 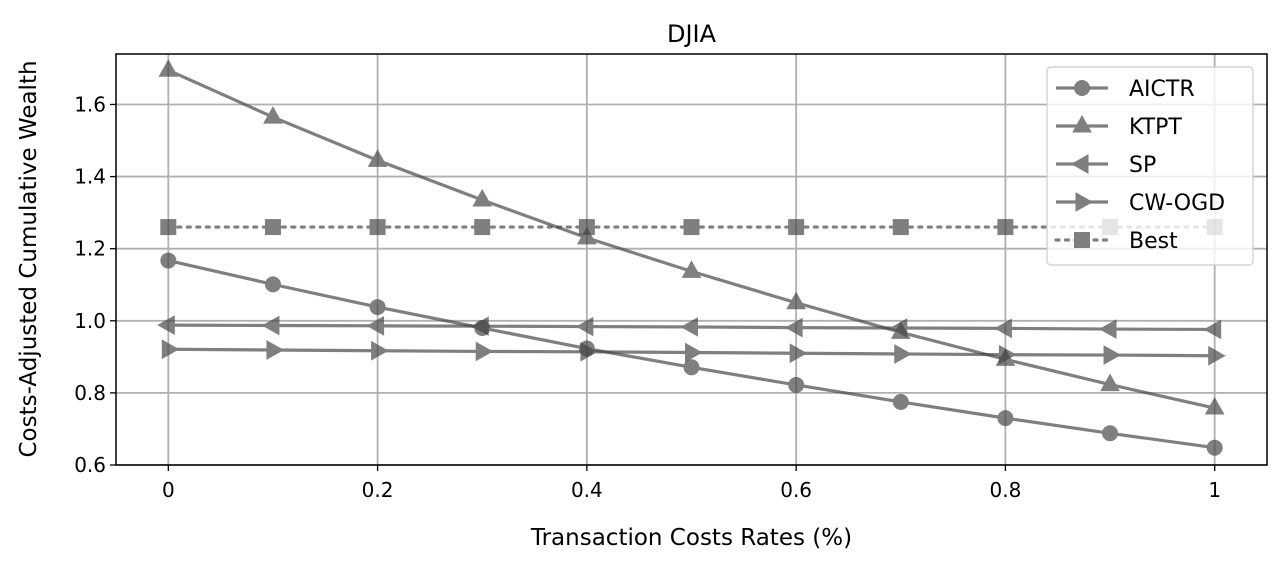 I want to click on y-tick-label: 0.6, so click(x=90, y=465).